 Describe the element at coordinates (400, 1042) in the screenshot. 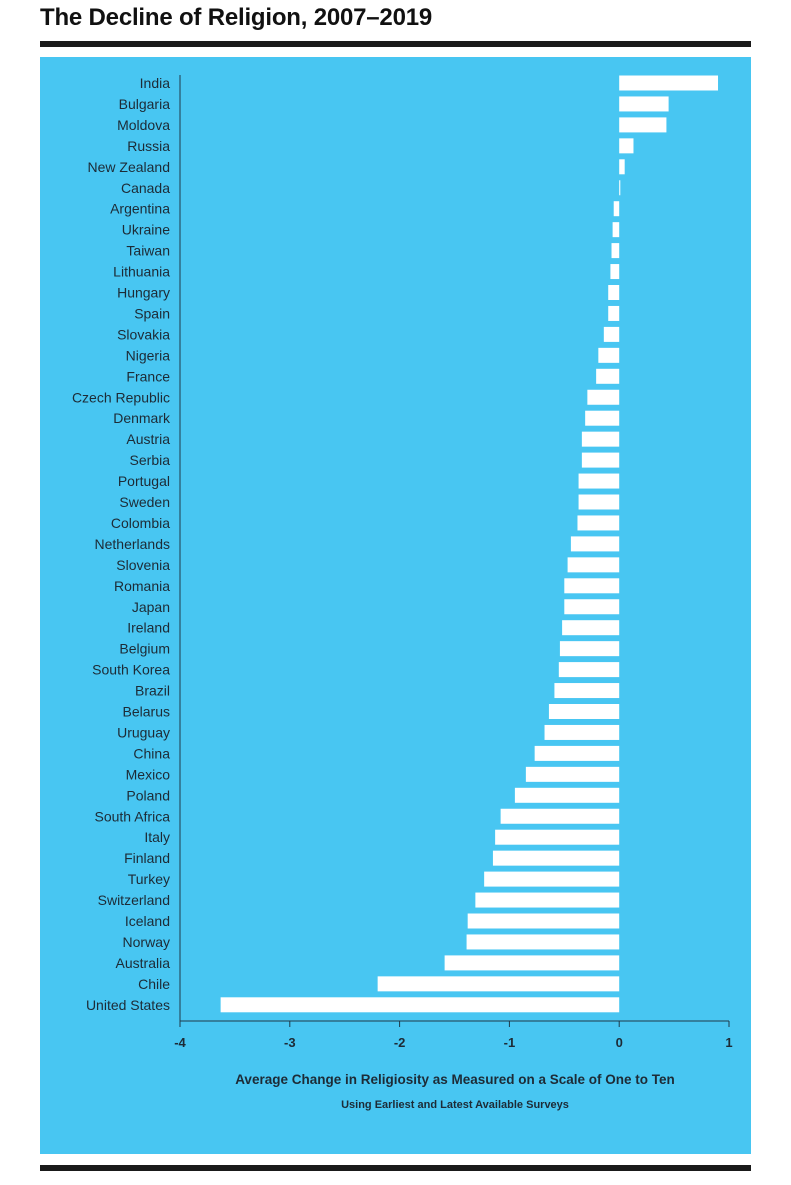

I see `x-tick-label: -2` at that location.